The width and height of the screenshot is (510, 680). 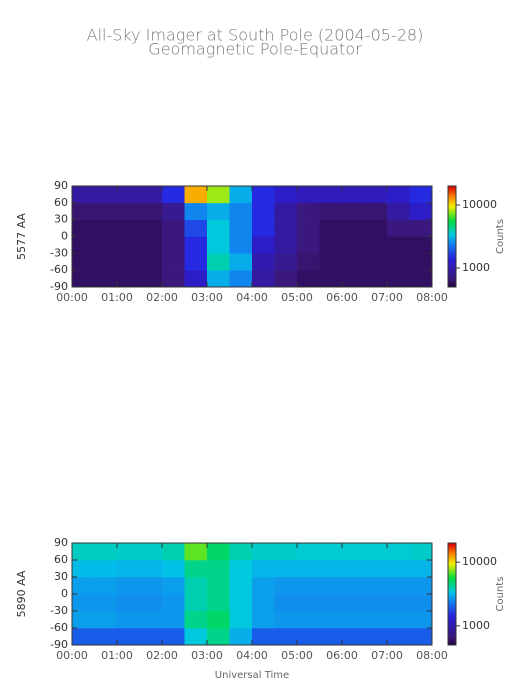 I want to click on x-tick-label: 07:00, so click(x=387, y=655).